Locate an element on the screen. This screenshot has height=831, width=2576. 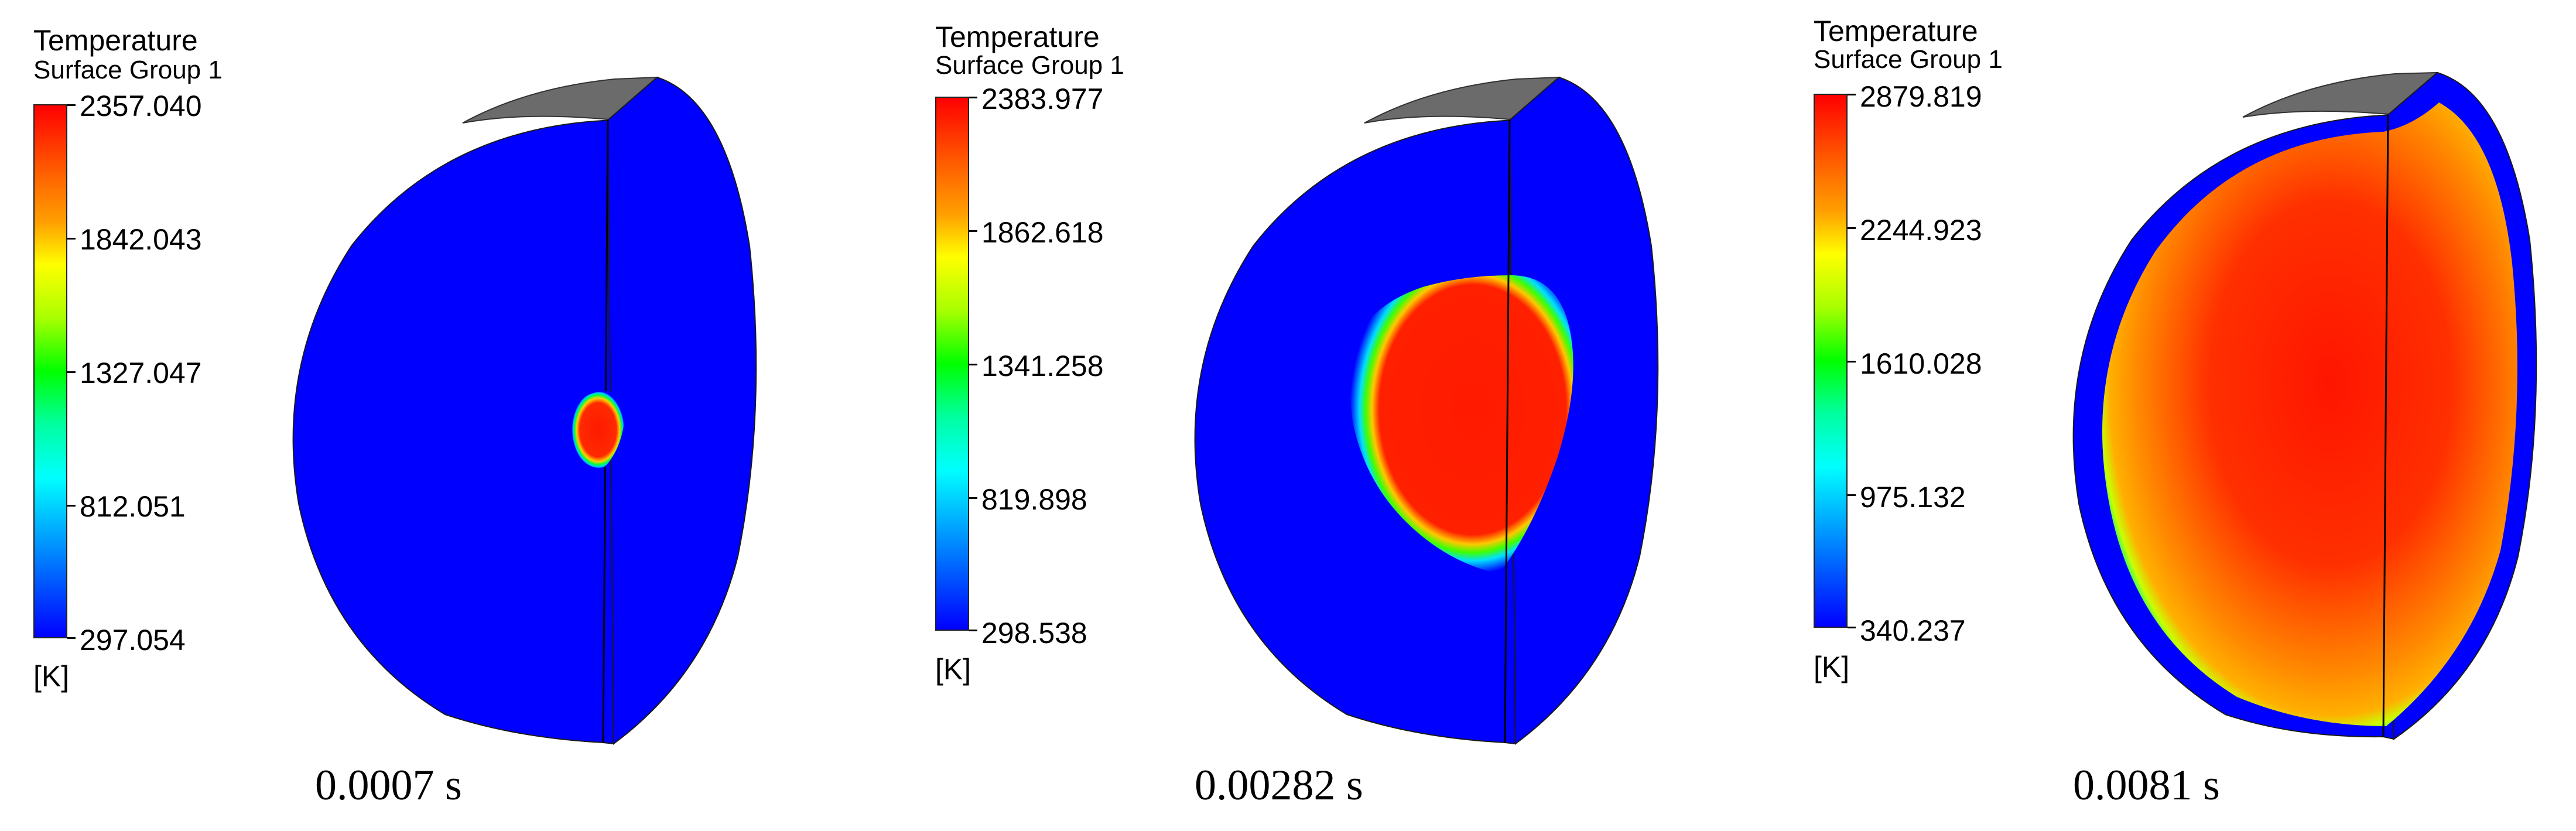
time-caption: 0.0081 s is located at coordinates (2146, 785).